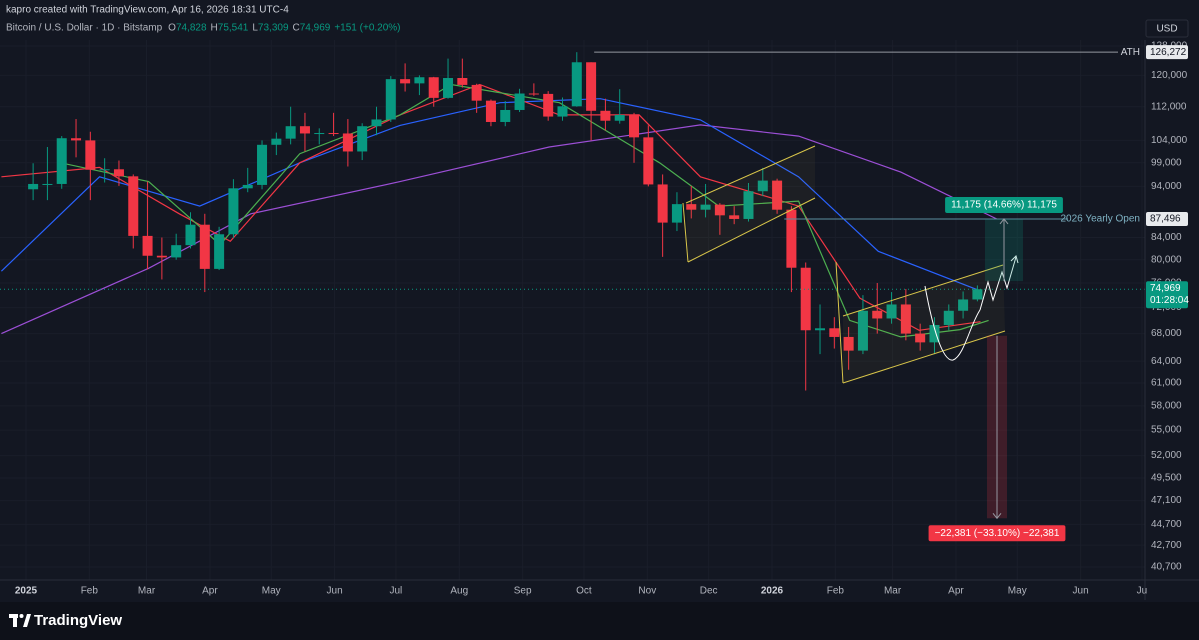 This screenshot has width=1199, height=640. I want to click on price-tag-label: 126,272, so click(1168, 52).